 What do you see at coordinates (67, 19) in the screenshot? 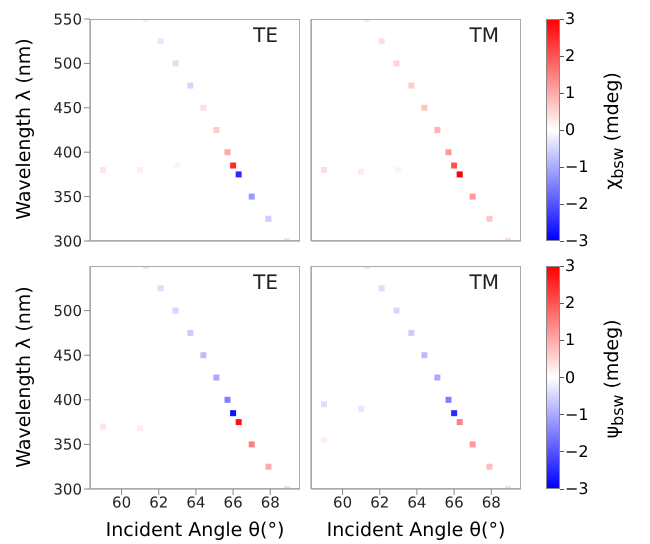
I see `y-tick-label: 550` at bounding box center [67, 19].